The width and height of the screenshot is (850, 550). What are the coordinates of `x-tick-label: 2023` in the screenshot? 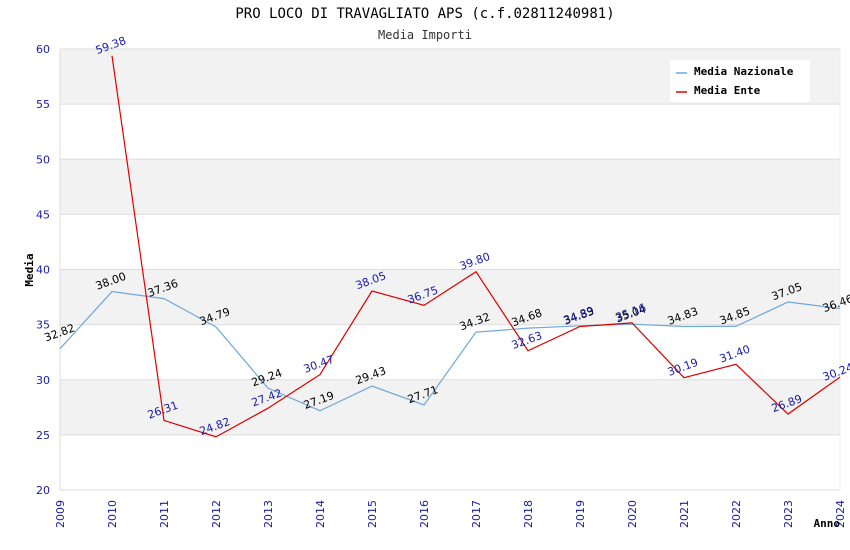 It's located at (788, 514).